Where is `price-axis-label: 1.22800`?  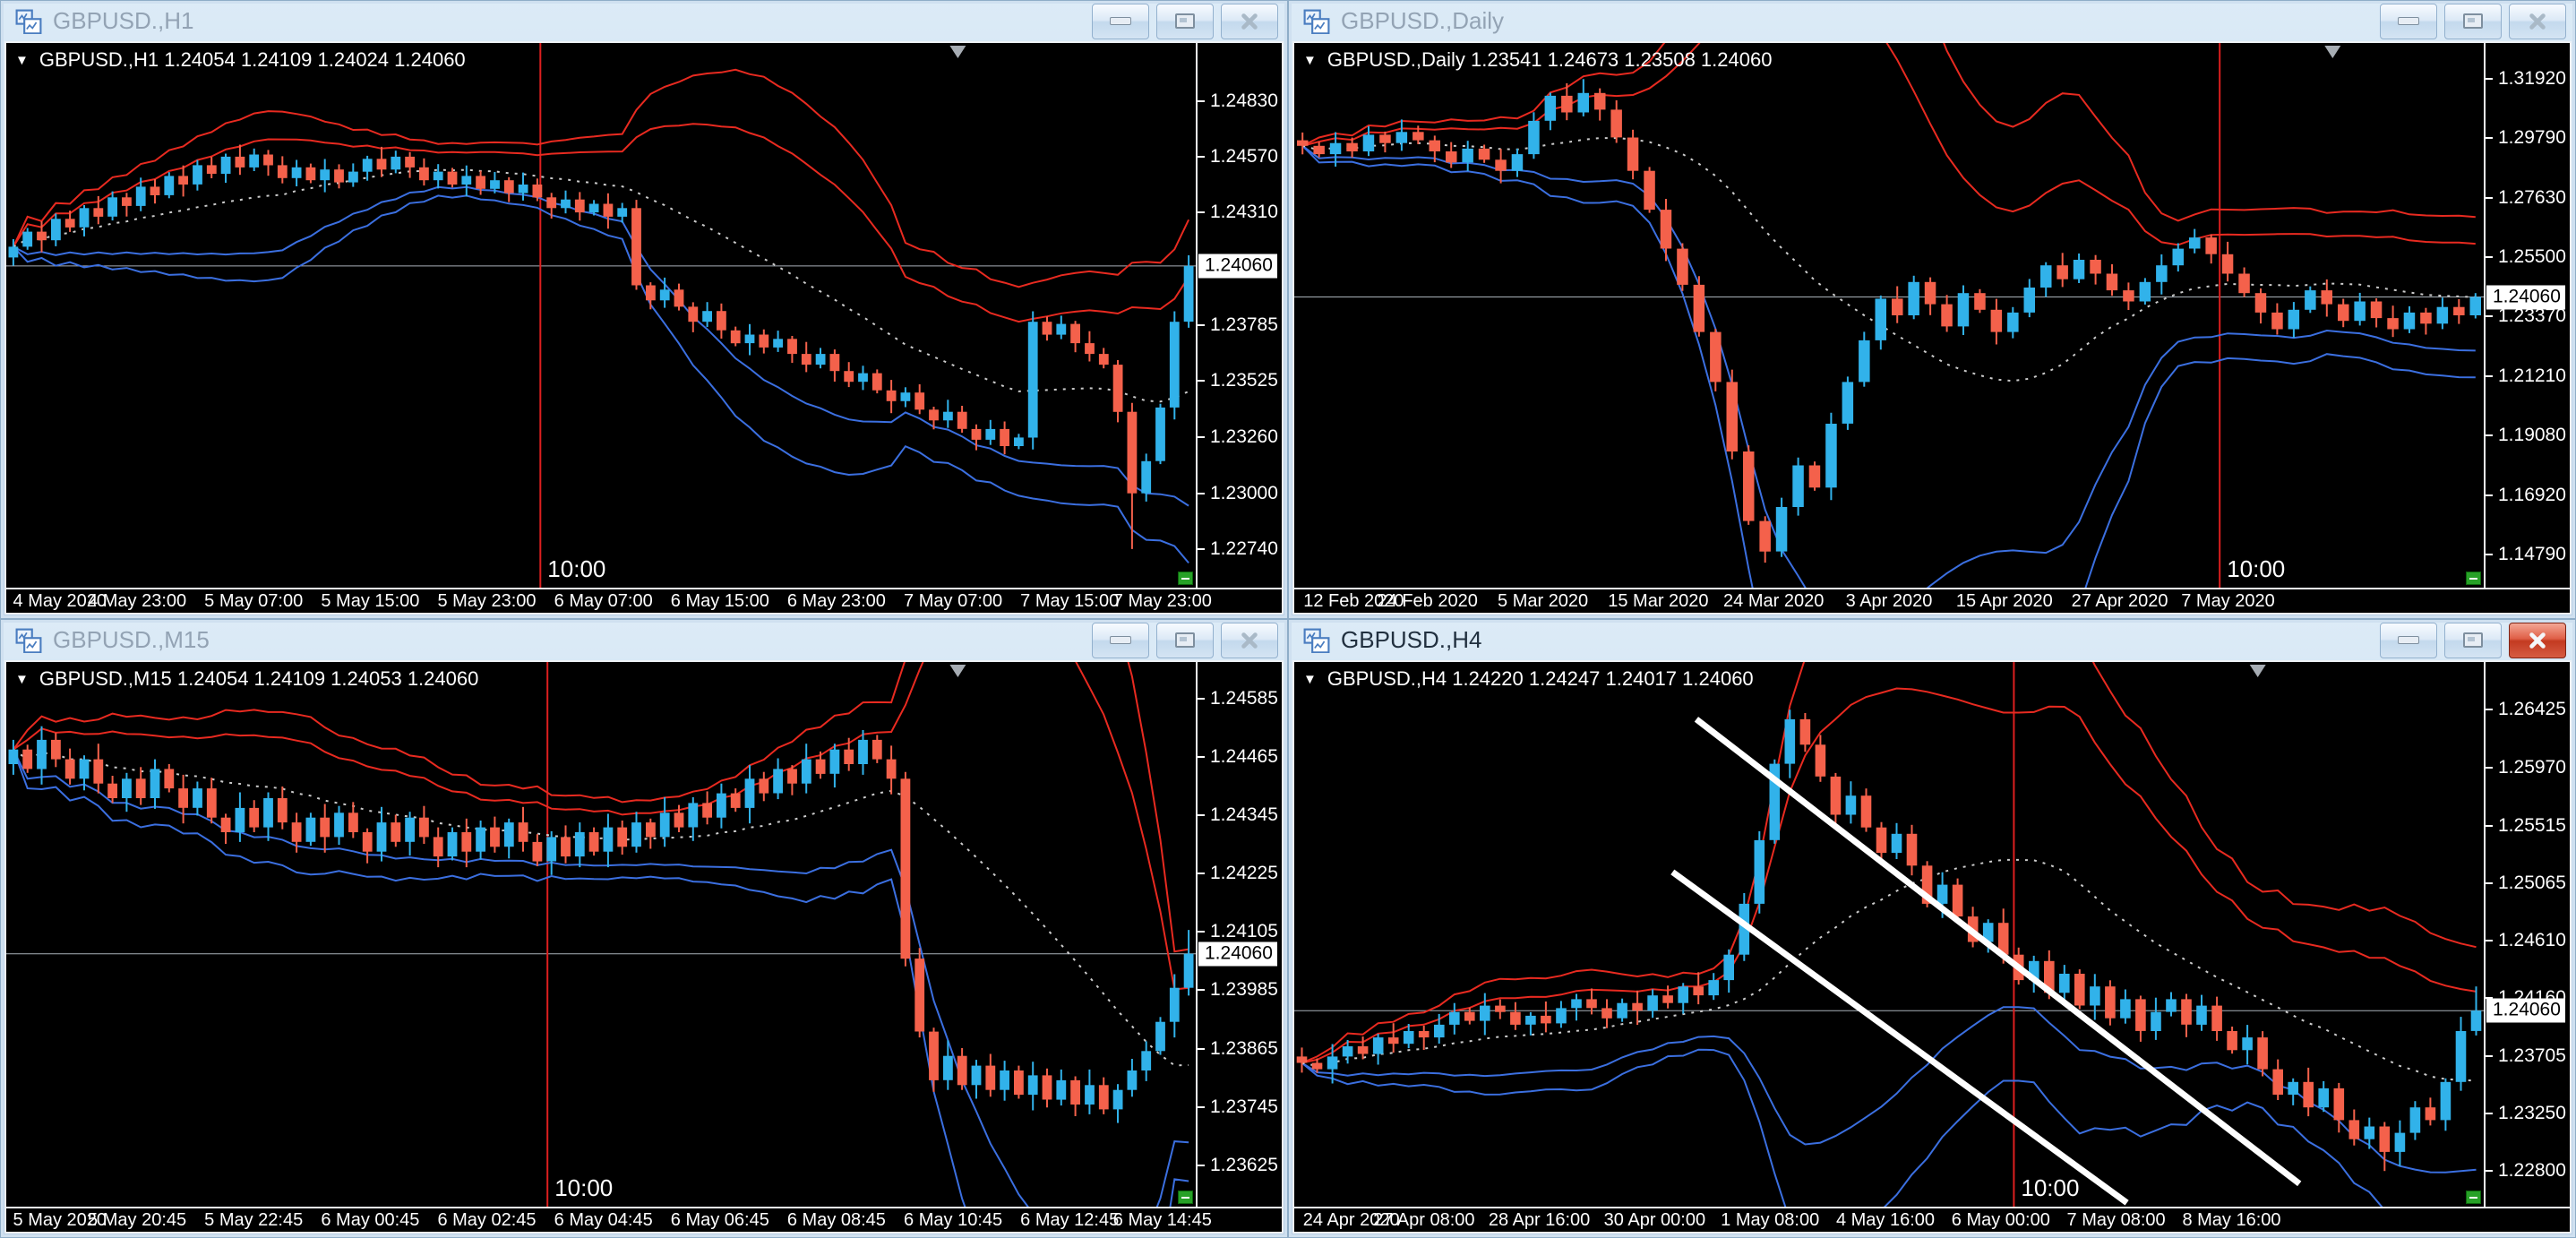 price-axis-label: 1.22800 is located at coordinates (2526, 1171).